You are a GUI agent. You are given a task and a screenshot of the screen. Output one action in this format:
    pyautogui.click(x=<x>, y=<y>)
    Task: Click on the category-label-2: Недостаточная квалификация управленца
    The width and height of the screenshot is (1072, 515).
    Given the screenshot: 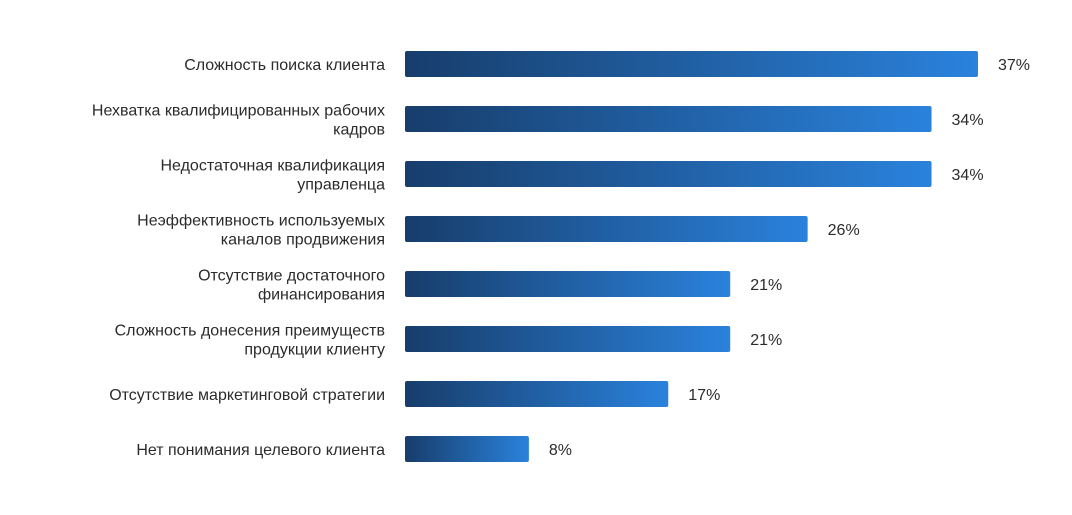 What is the action you would take?
    pyautogui.click(x=272, y=176)
    